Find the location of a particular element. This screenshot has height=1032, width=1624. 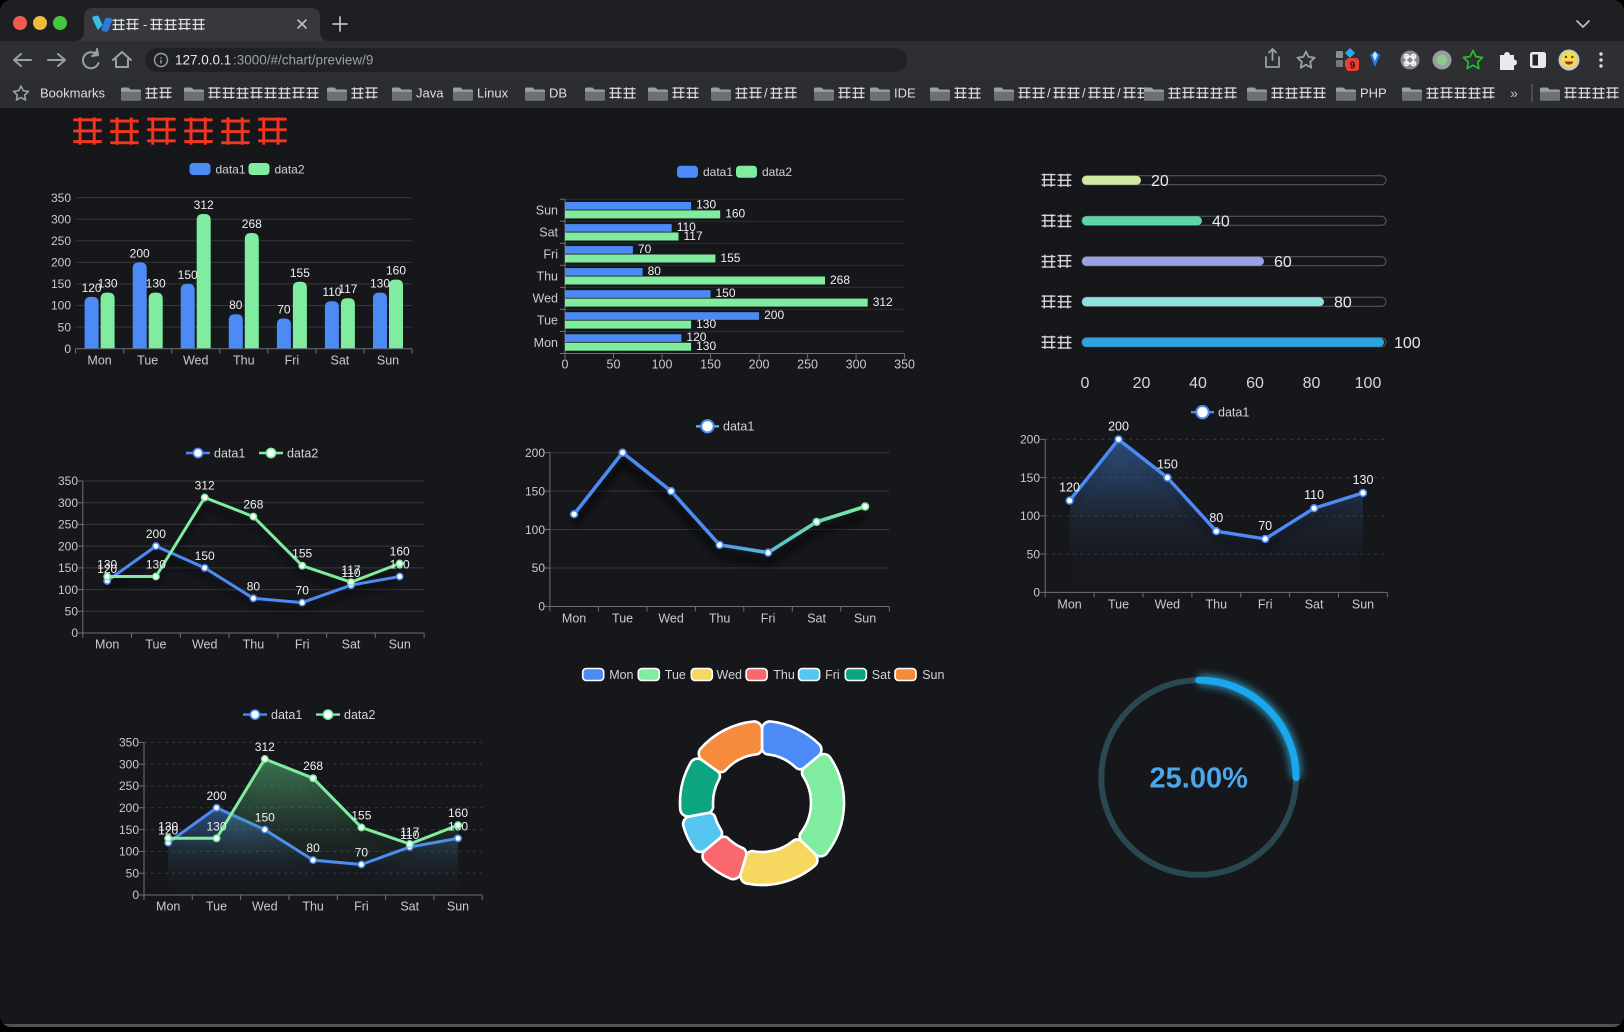

svg-text: 40 is located at coordinates (1198, 383).